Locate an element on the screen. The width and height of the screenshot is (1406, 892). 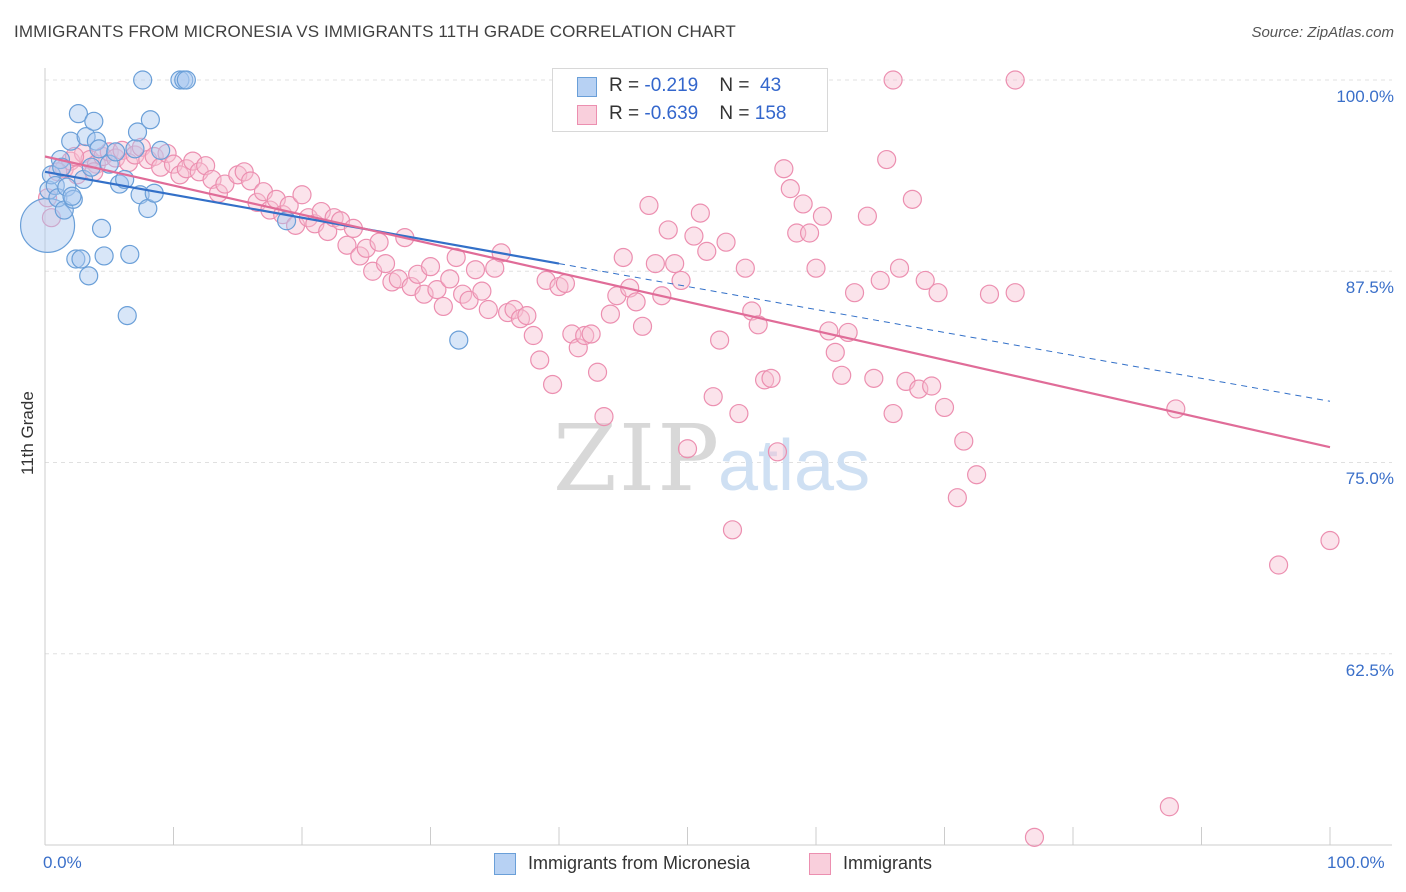
legend-stats: R = -0.219 N = 43 is located at coordinates (695, 86).